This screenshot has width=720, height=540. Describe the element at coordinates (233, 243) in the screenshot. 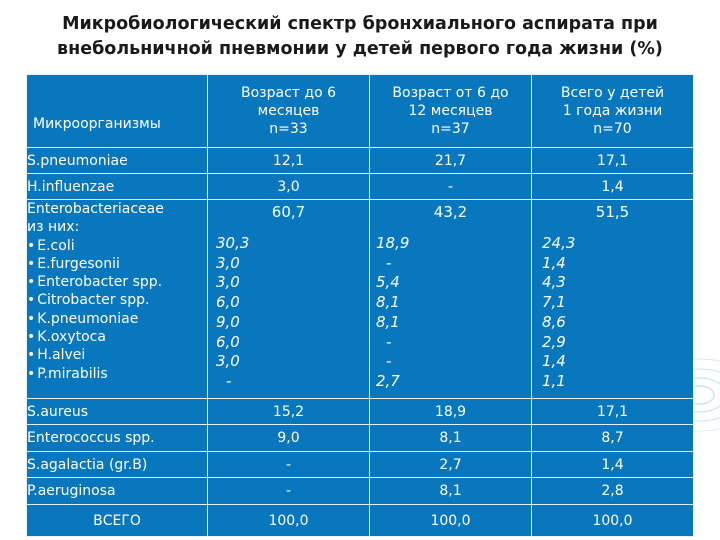

I see `sub-value: 30,3` at that location.